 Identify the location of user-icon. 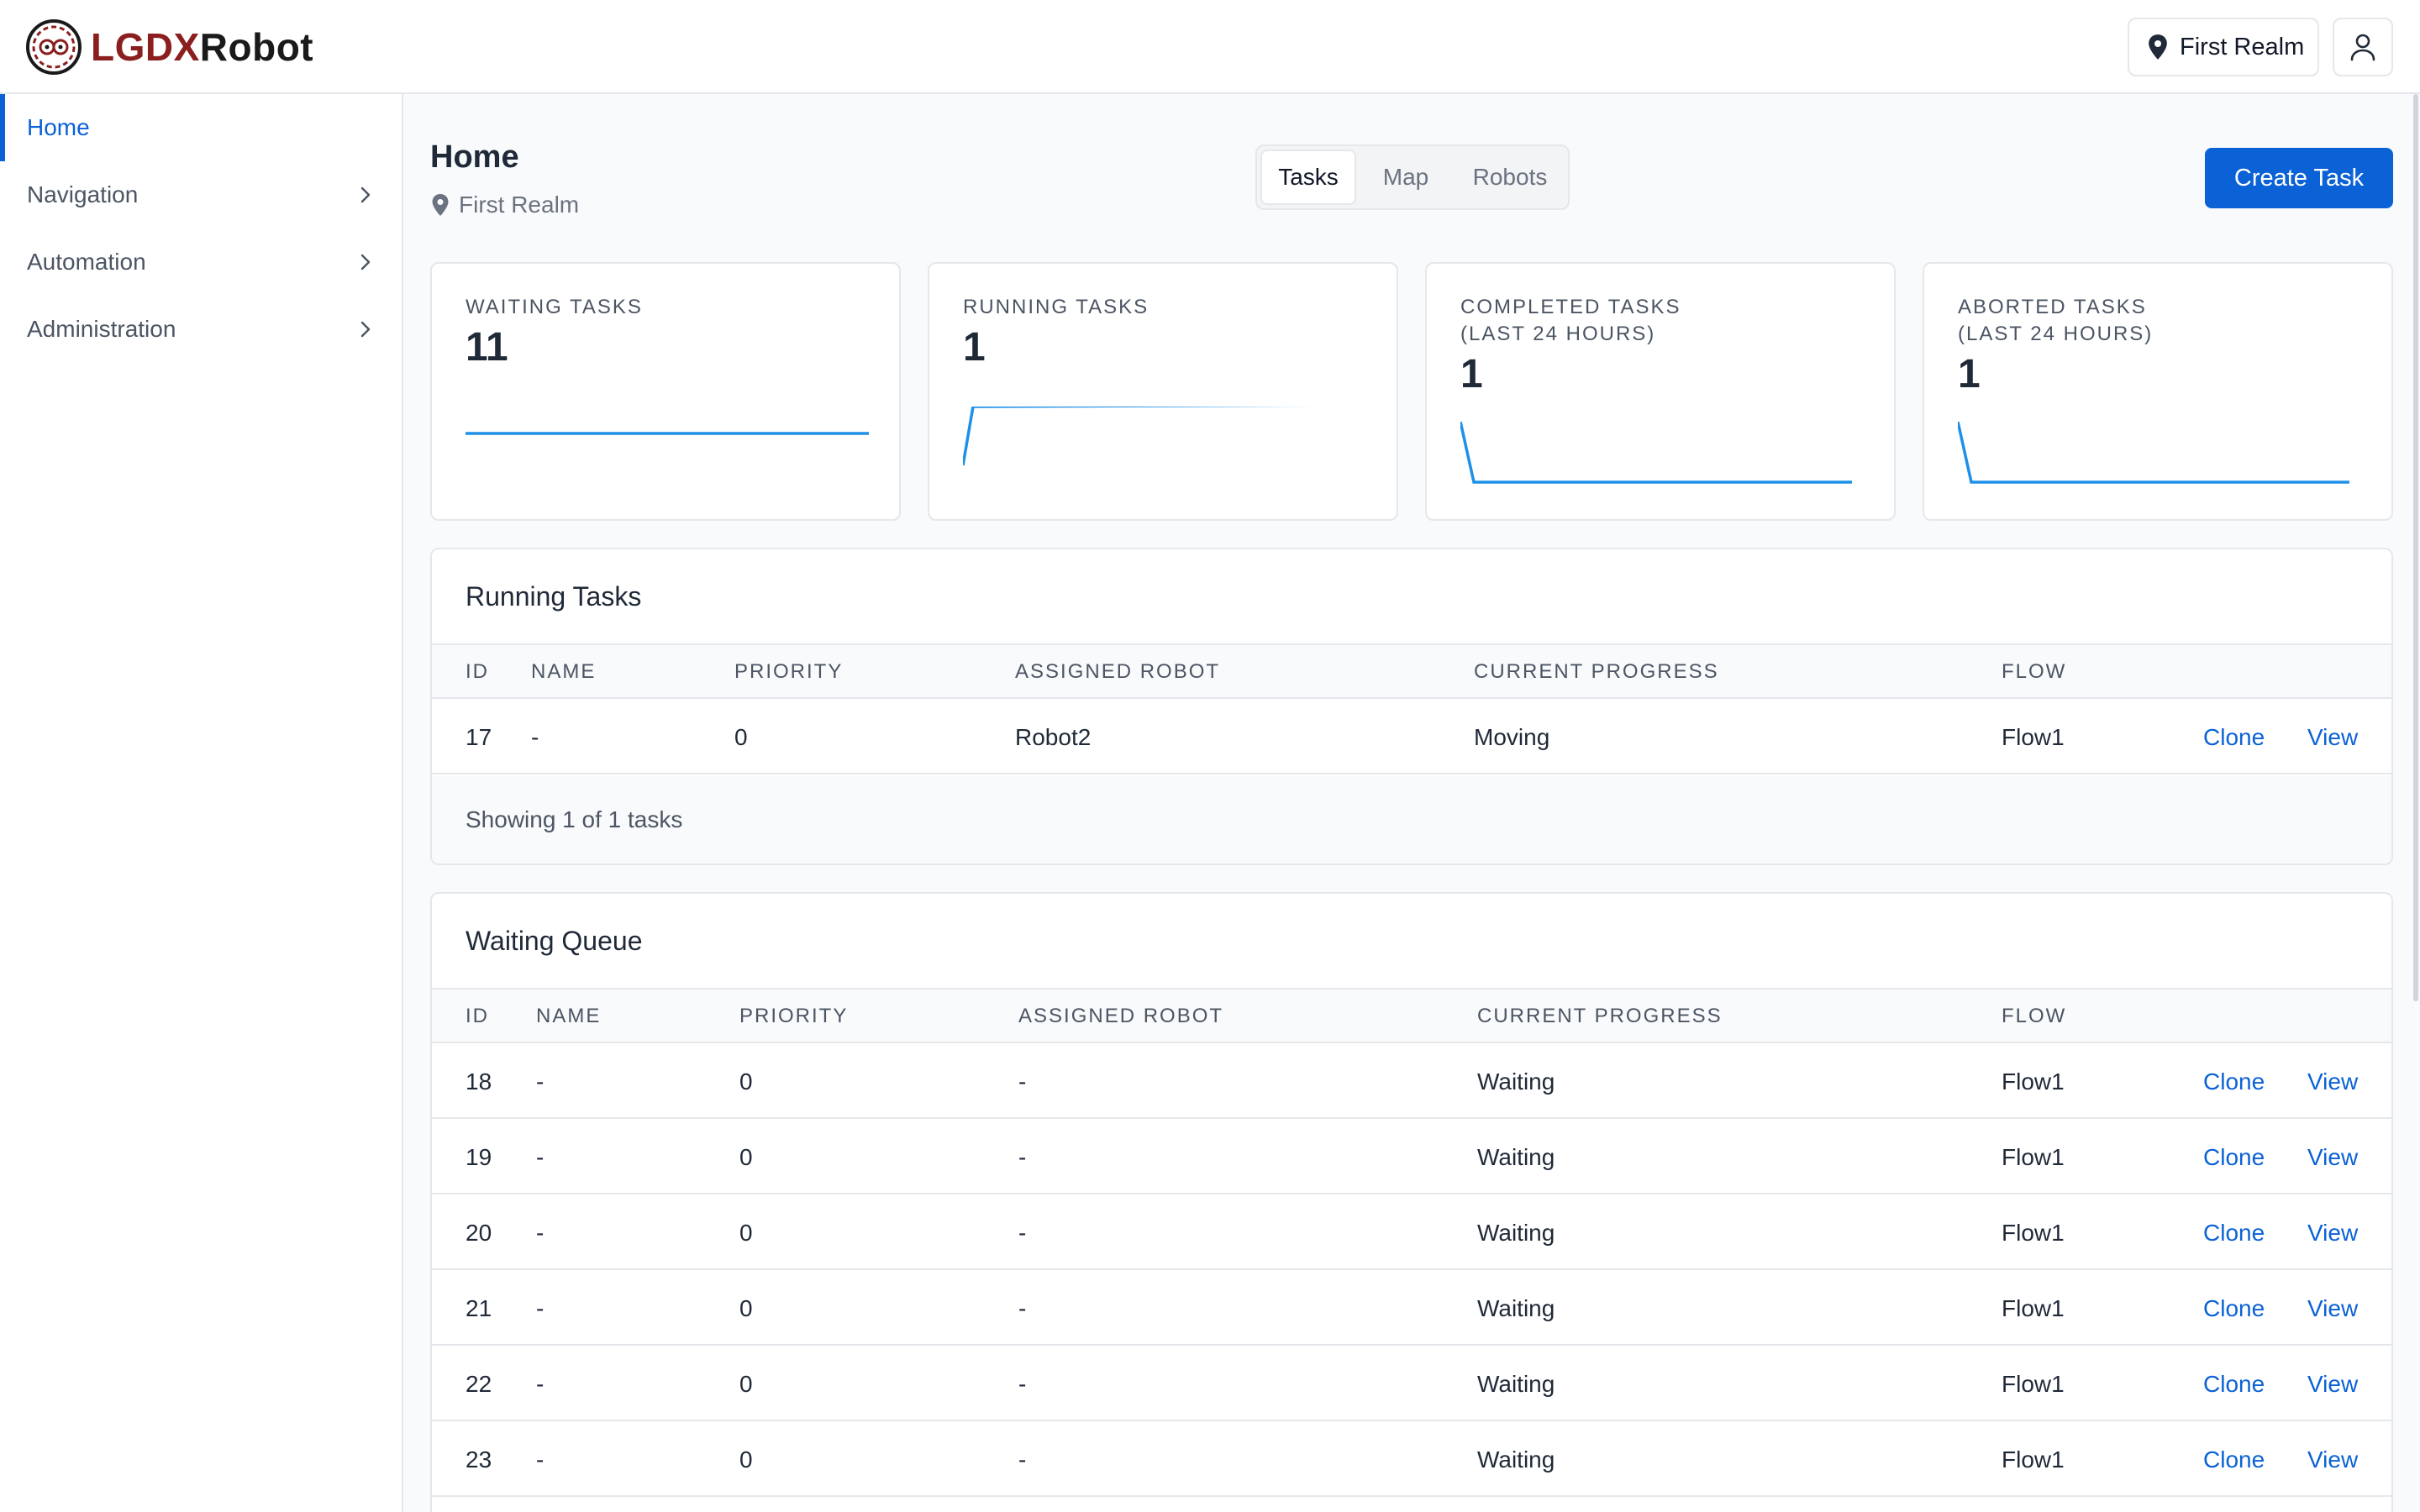
(2362, 47).